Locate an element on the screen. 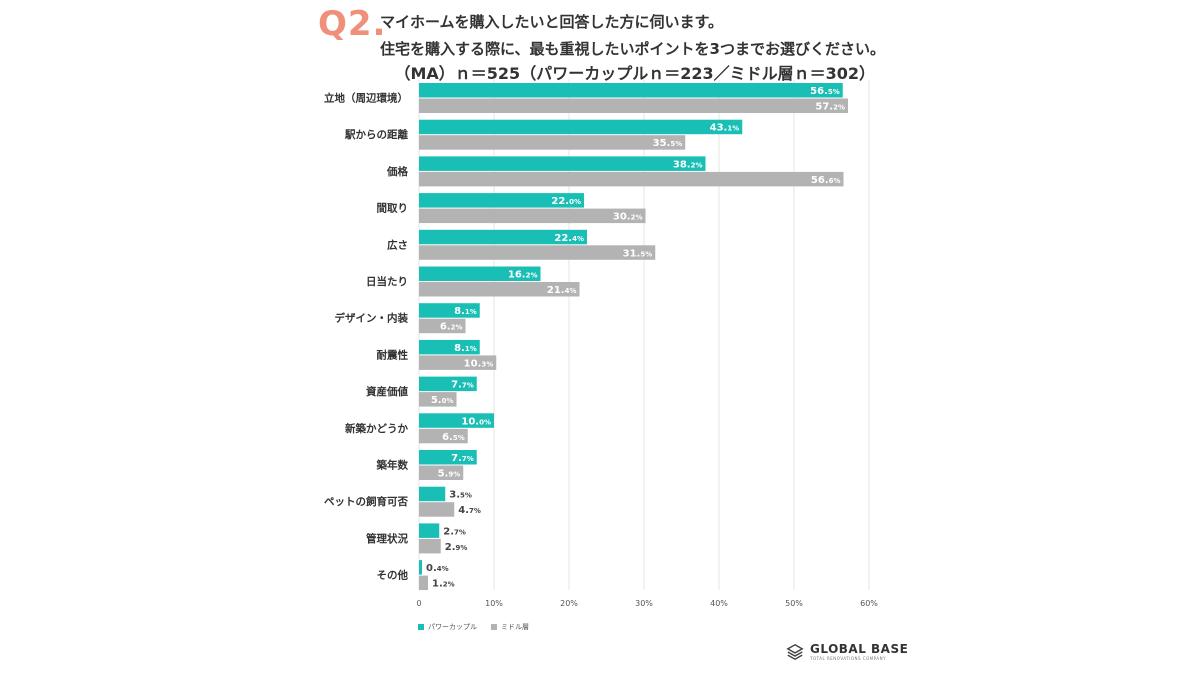 The height and width of the screenshot is (675, 1200). x-tick-label-6: 60% is located at coordinates (869, 603).